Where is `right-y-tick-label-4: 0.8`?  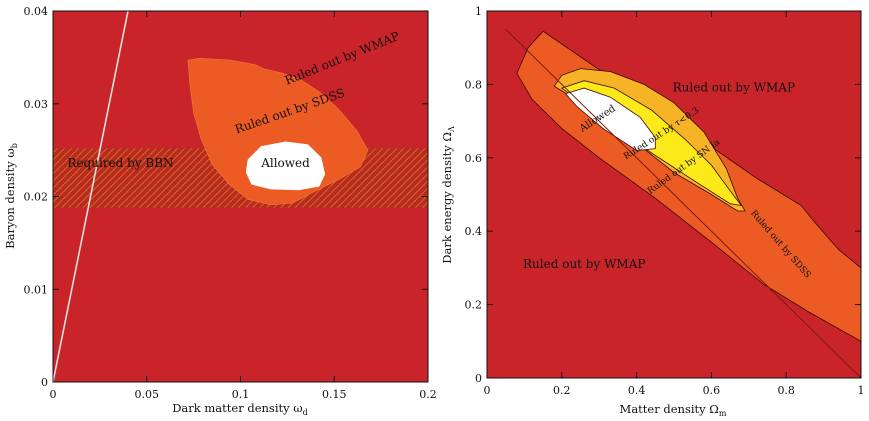
right-y-tick-label-4: 0.8 is located at coordinates (474, 84).